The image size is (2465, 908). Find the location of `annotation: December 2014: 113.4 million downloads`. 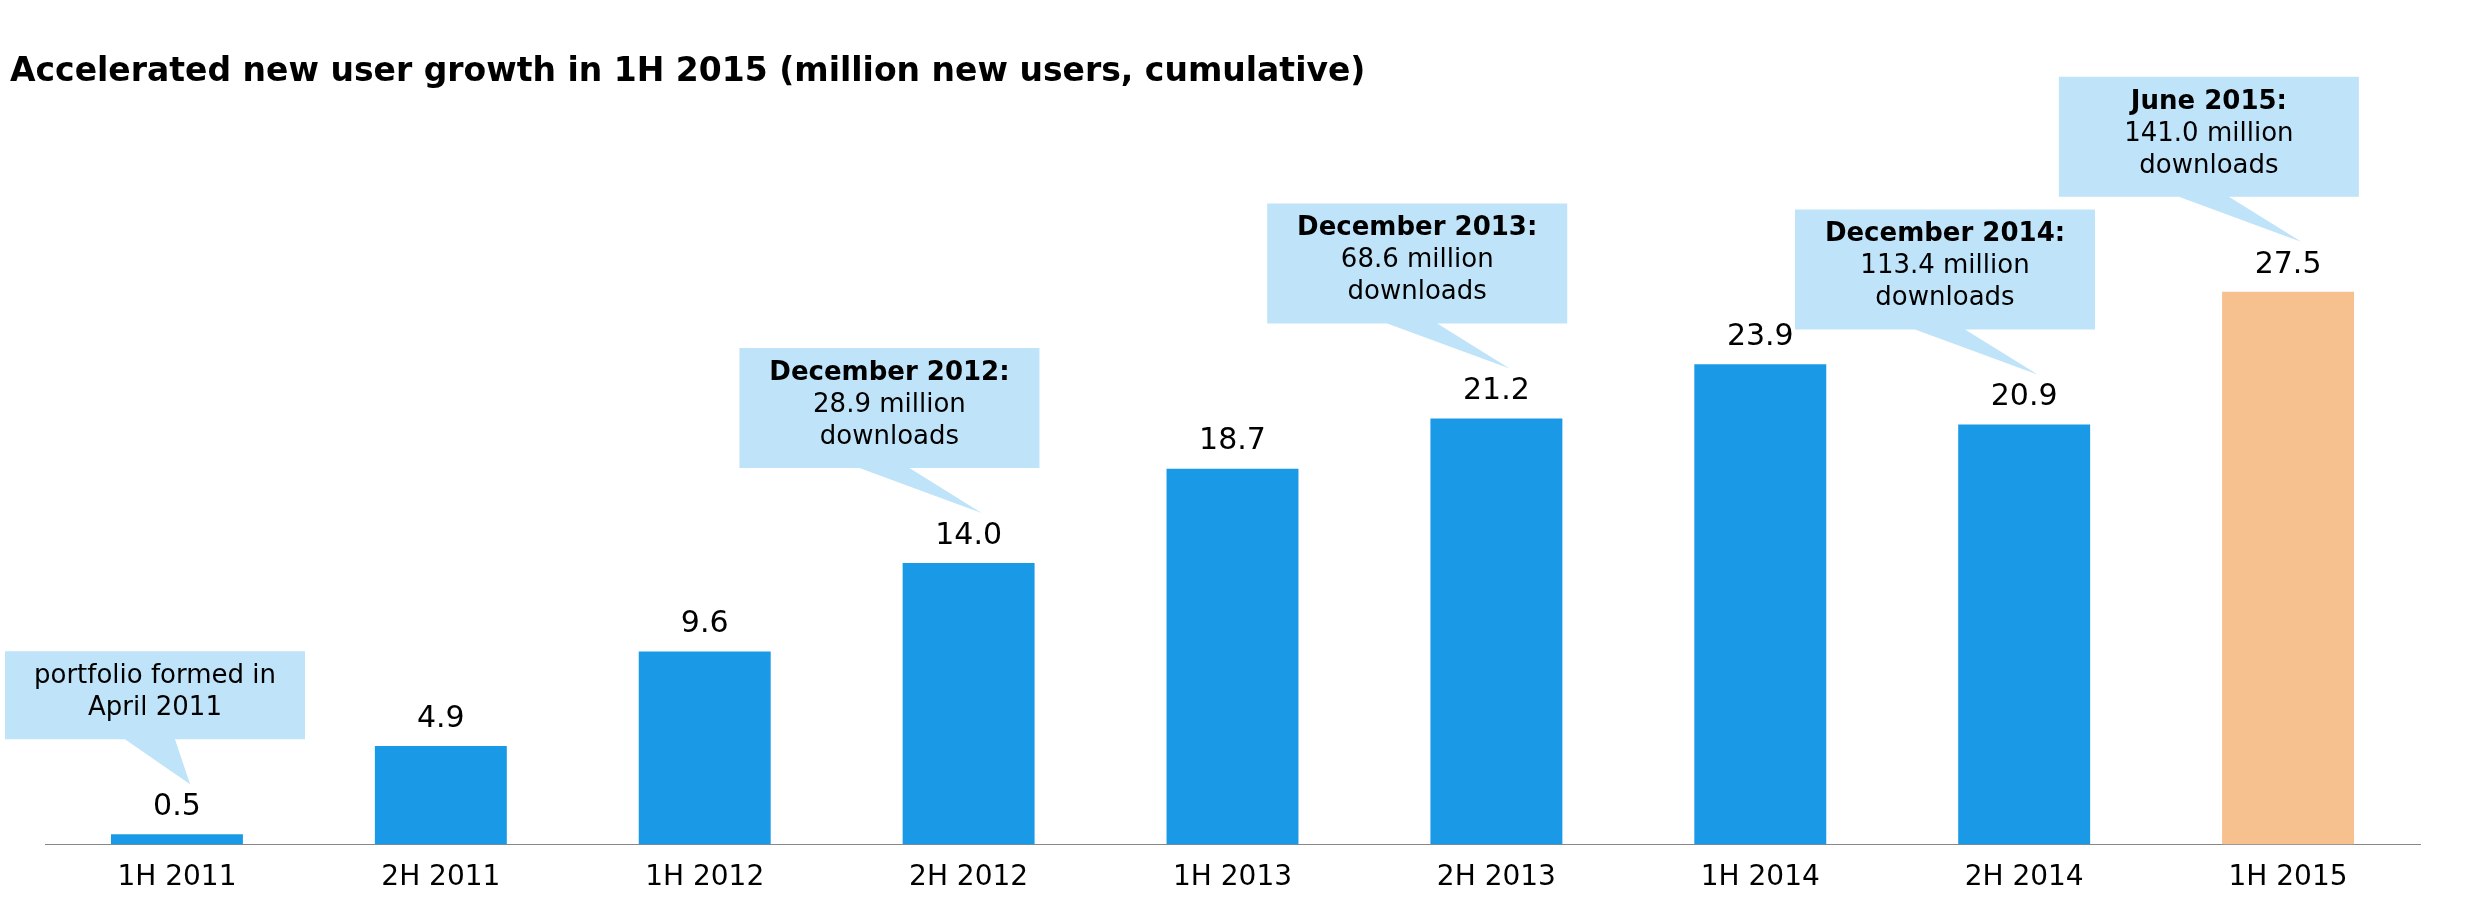

annotation: December 2014: 113.4 million downloads is located at coordinates (1945, 264).